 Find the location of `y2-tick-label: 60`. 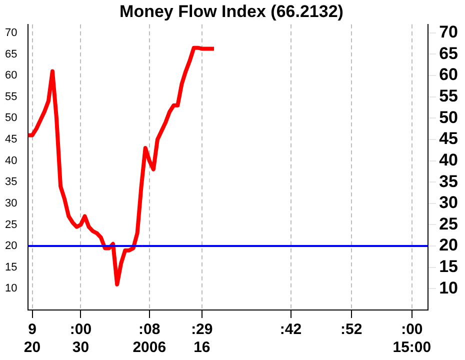

y2-tick-label: 60 is located at coordinates (448, 74).